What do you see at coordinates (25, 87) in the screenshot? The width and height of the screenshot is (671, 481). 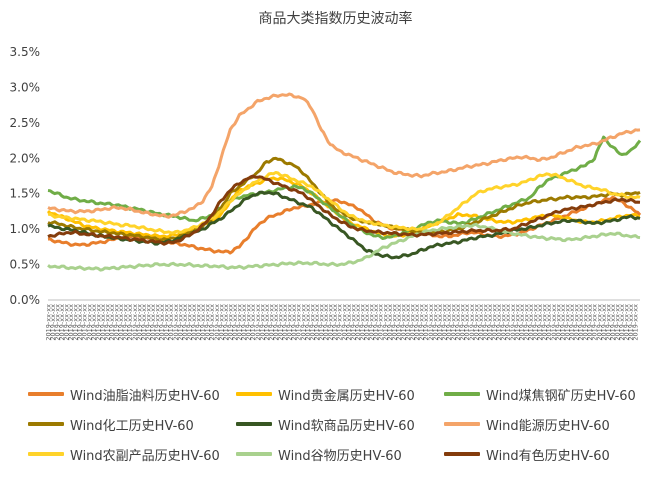 I see `y-tick-label: 3.0%` at bounding box center [25, 87].